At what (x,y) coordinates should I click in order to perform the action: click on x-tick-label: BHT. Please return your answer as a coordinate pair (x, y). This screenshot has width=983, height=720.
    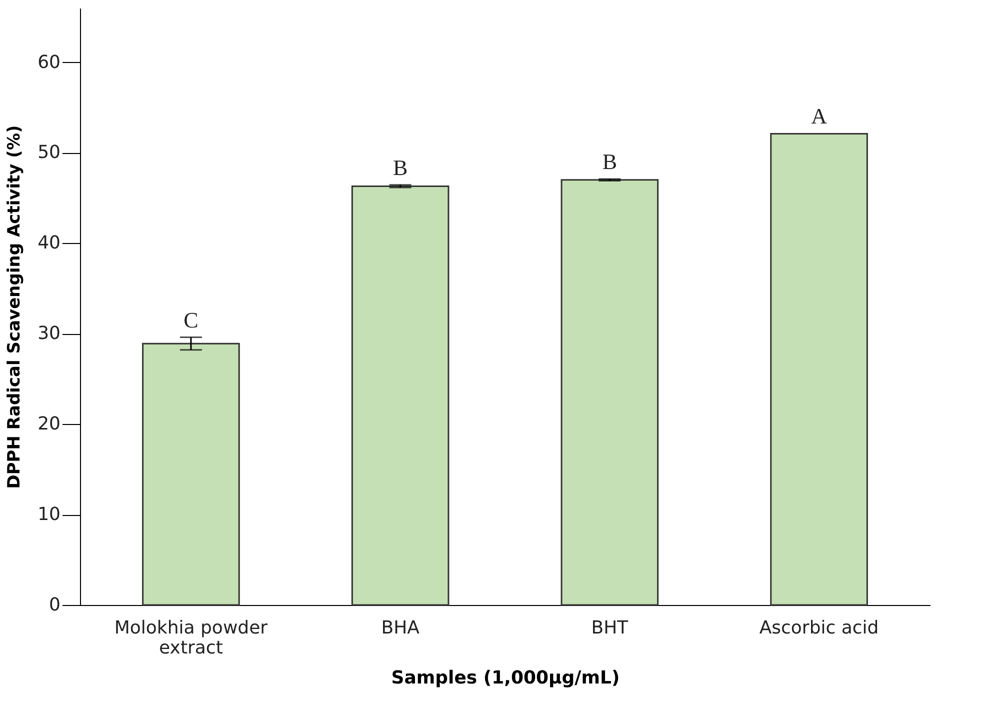
    Looking at the image, I should click on (610, 628).